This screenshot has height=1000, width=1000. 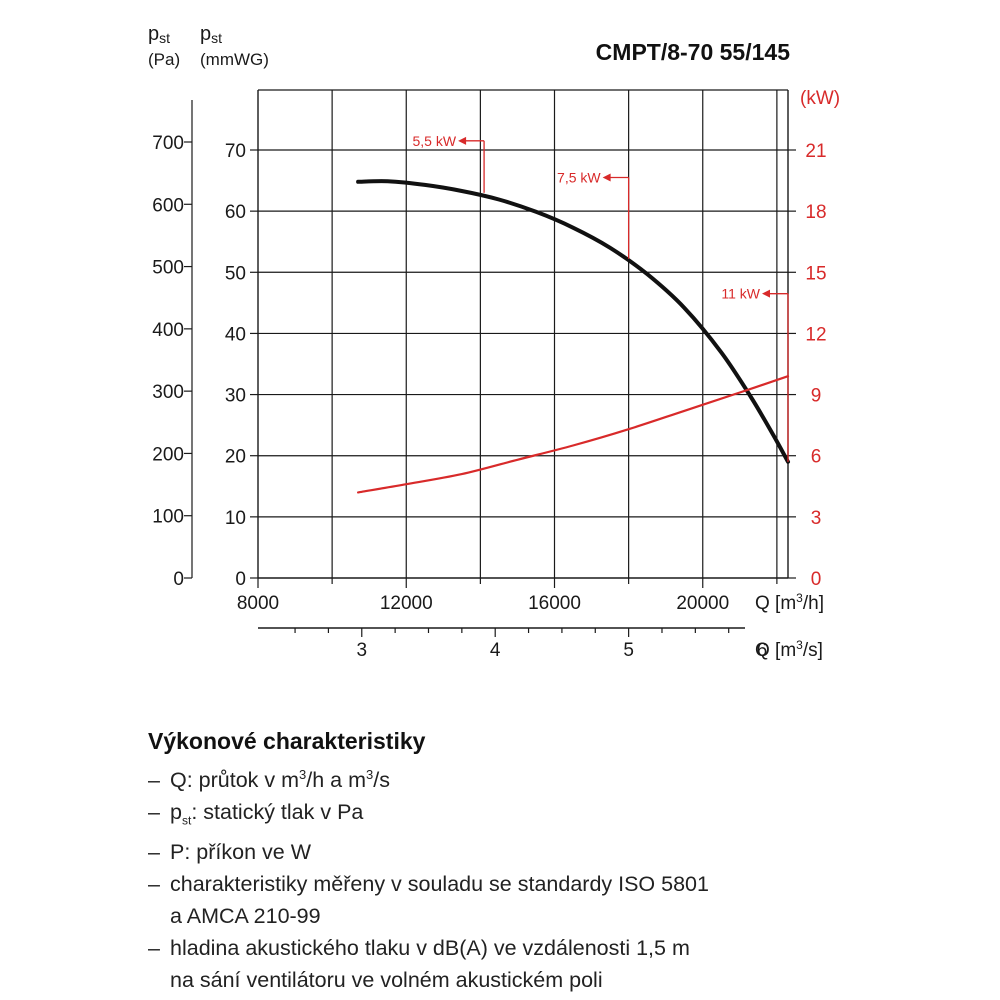 What do you see at coordinates (820, 98) in the screenshot?
I see `kw-axis-unit: (kW)` at bounding box center [820, 98].